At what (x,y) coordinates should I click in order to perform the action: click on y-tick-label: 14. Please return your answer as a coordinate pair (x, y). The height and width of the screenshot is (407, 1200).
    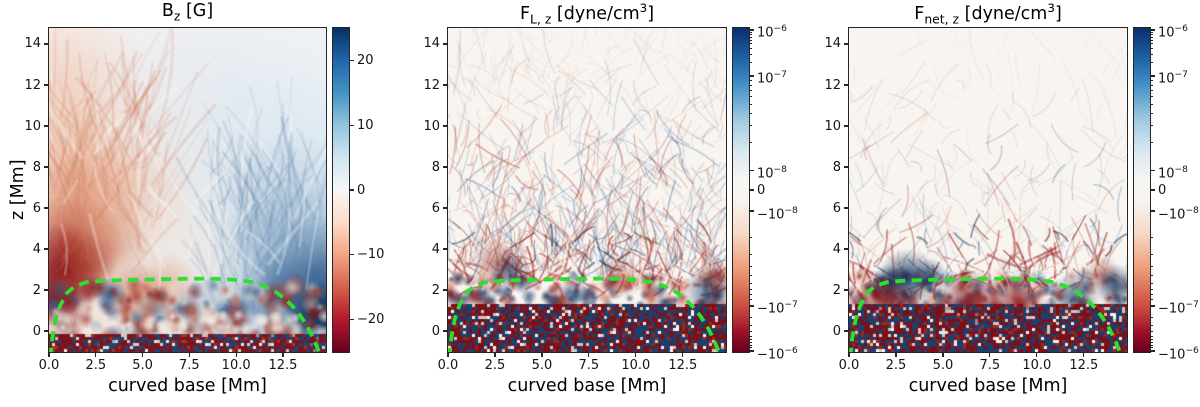
    Looking at the image, I should click on (832, 44).